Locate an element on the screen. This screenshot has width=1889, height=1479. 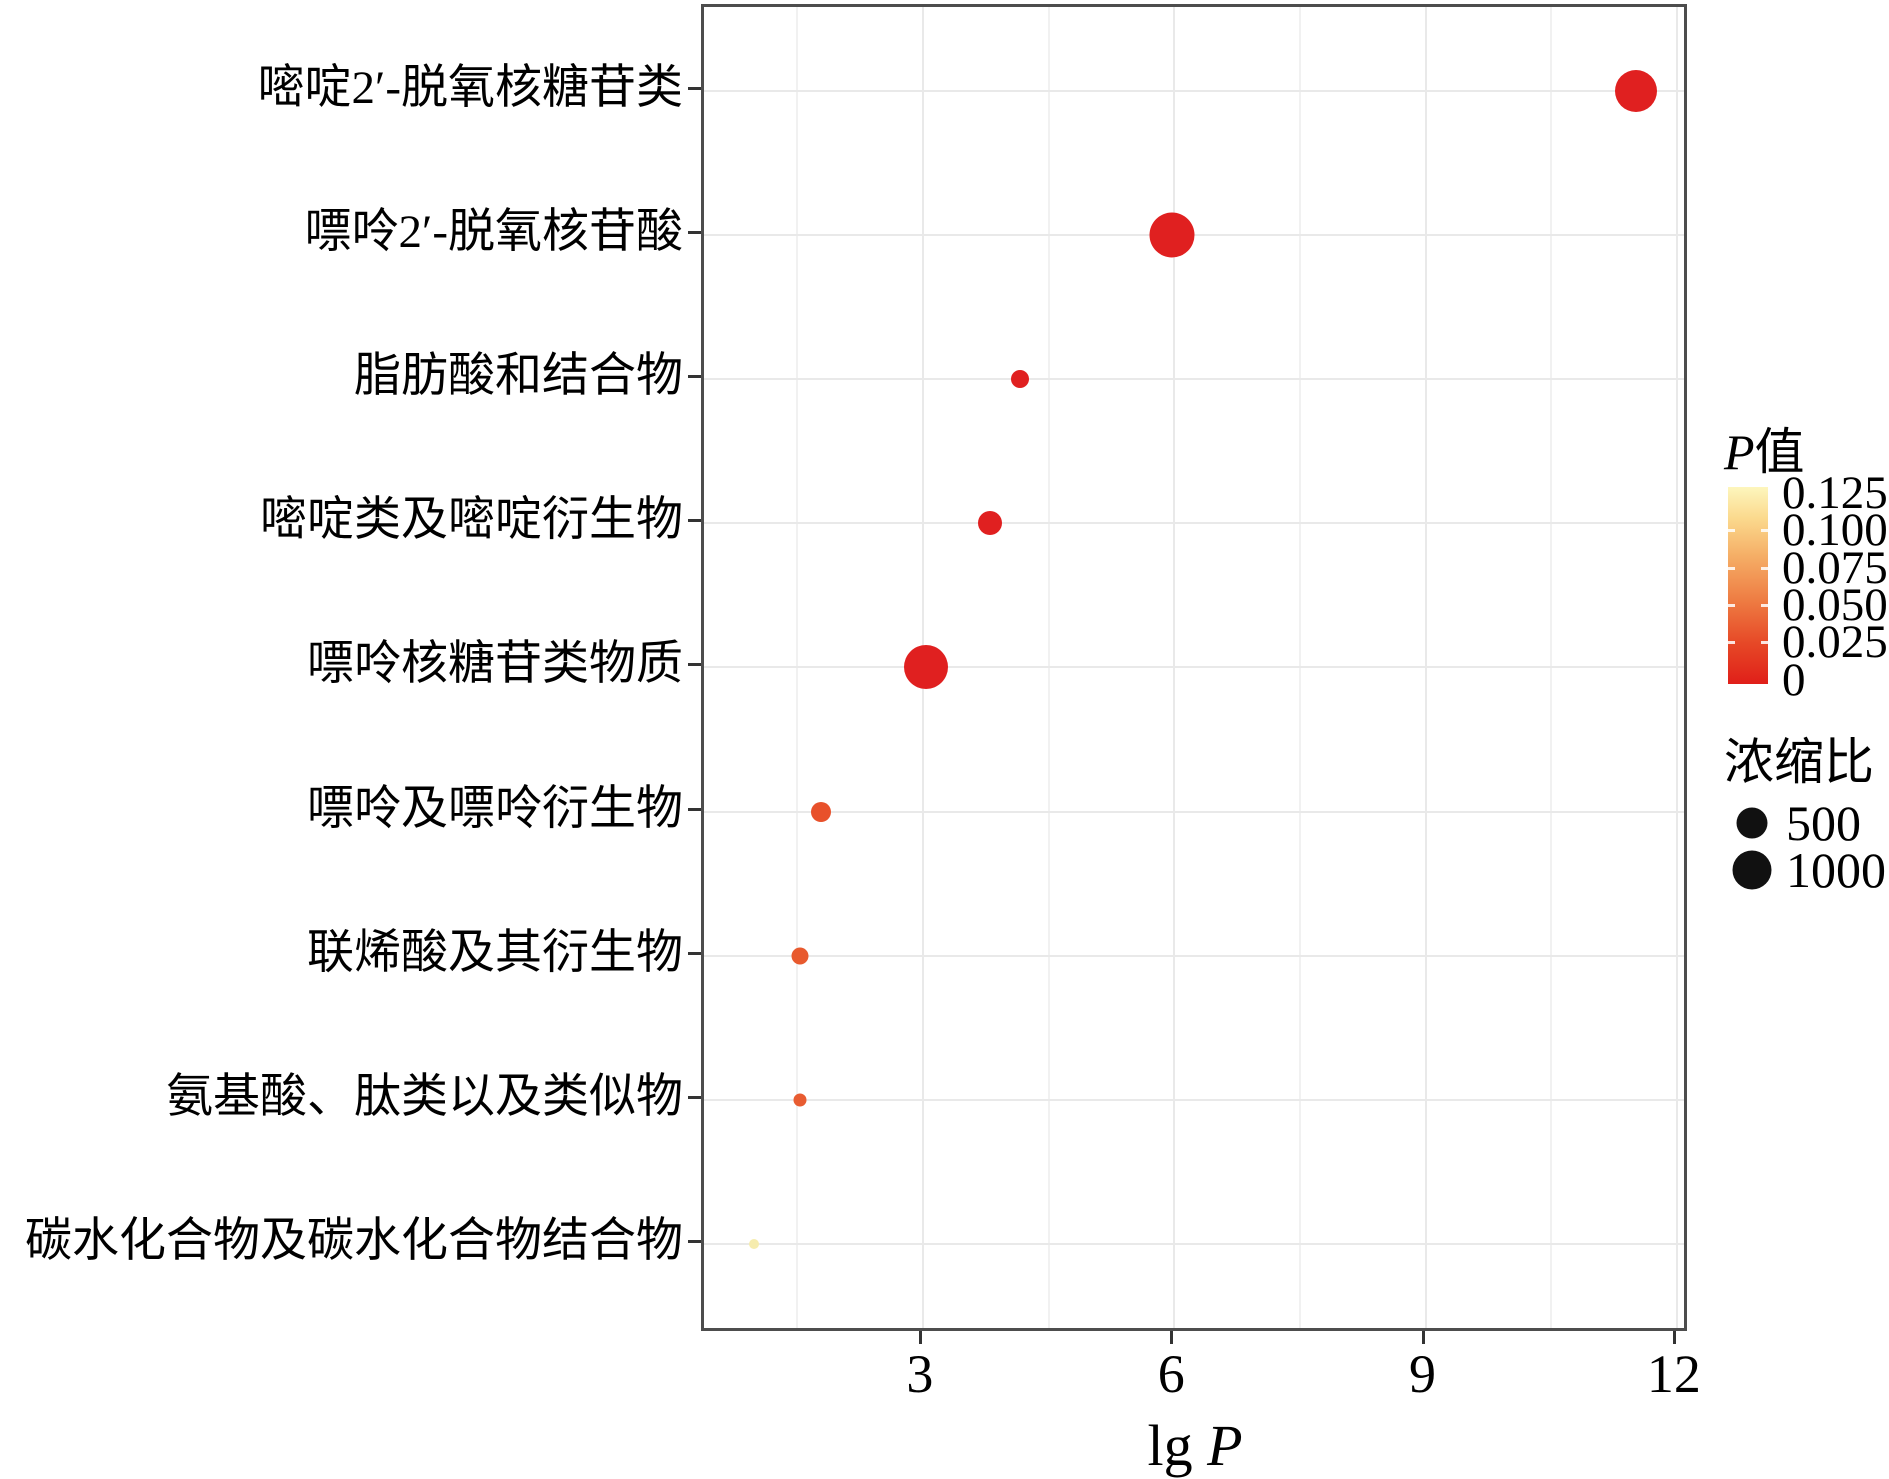
x-axis-title-symbol: P is located at coordinates (1225, 1445).